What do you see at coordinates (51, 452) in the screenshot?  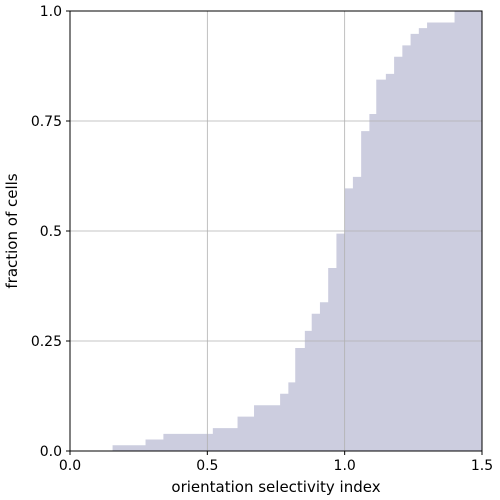 I see `y-tick-label: 0.0` at bounding box center [51, 452].